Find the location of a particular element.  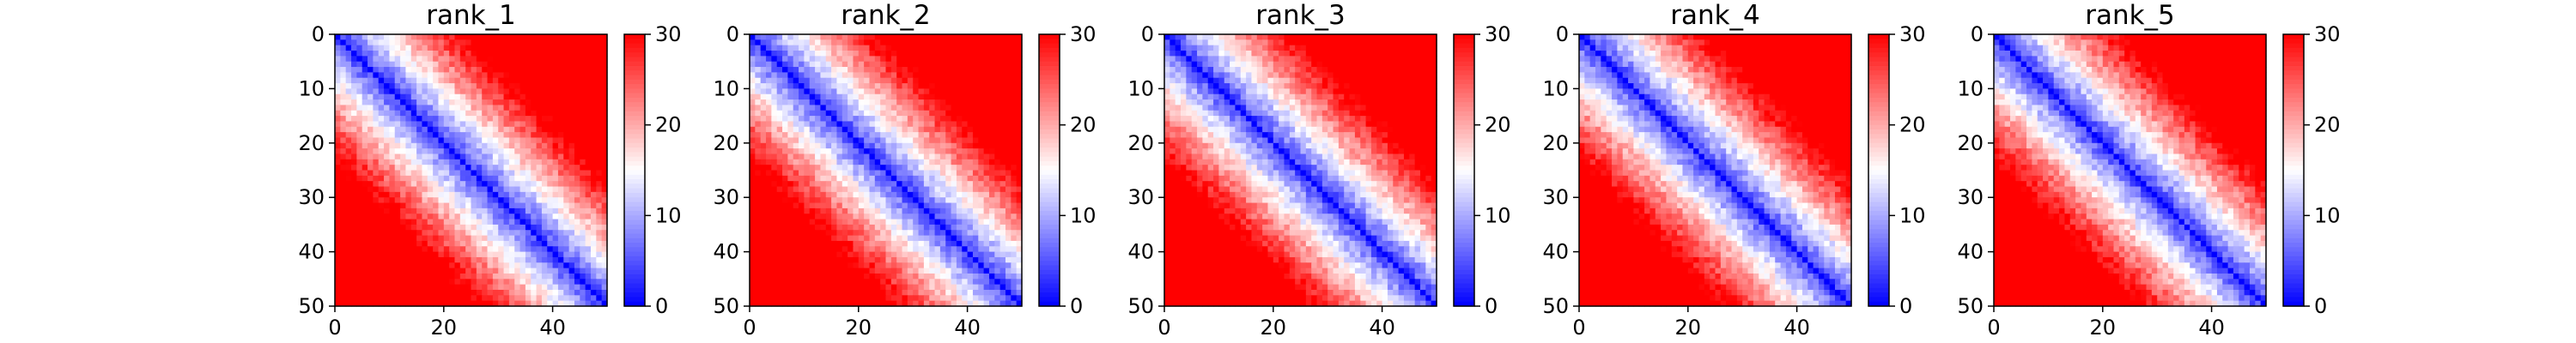

chart-title: rank_2 is located at coordinates (886, 16).